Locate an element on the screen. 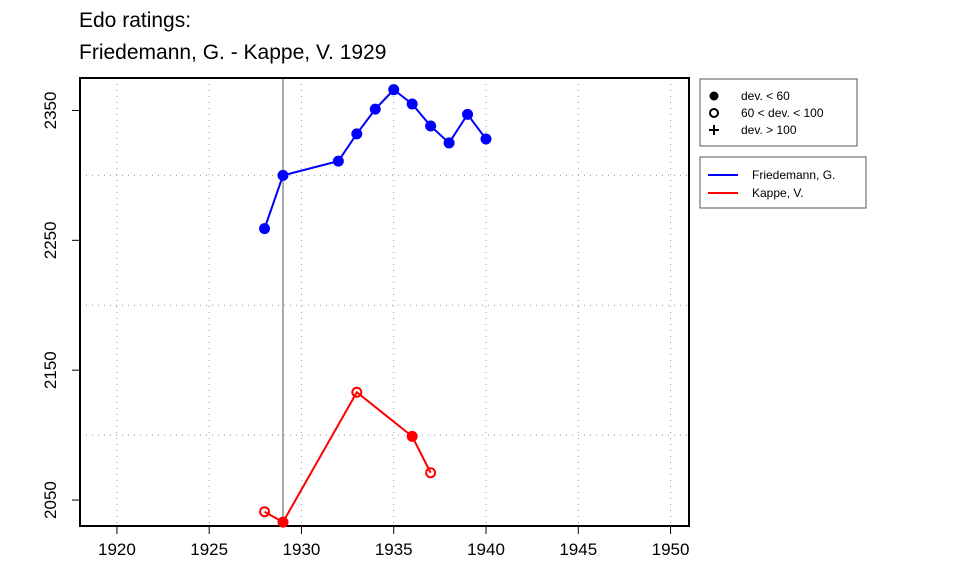 The height and width of the screenshot is (576, 960). series-line is located at coordinates (348, 457).